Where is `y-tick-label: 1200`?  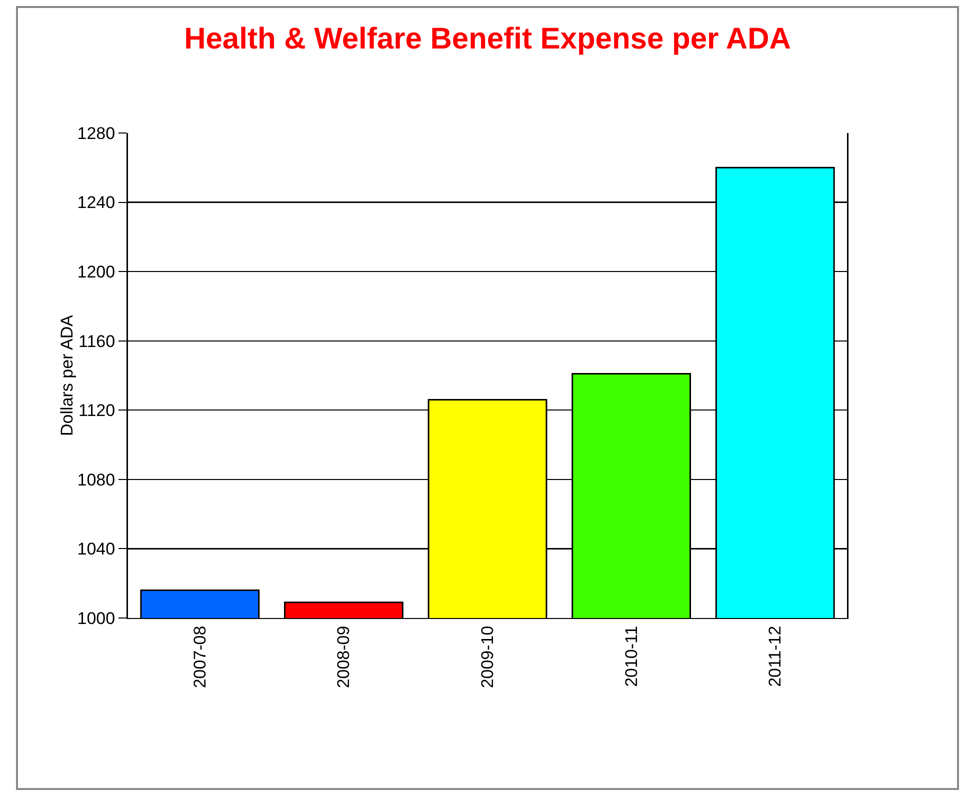
y-tick-label: 1200 is located at coordinates (96, 272).